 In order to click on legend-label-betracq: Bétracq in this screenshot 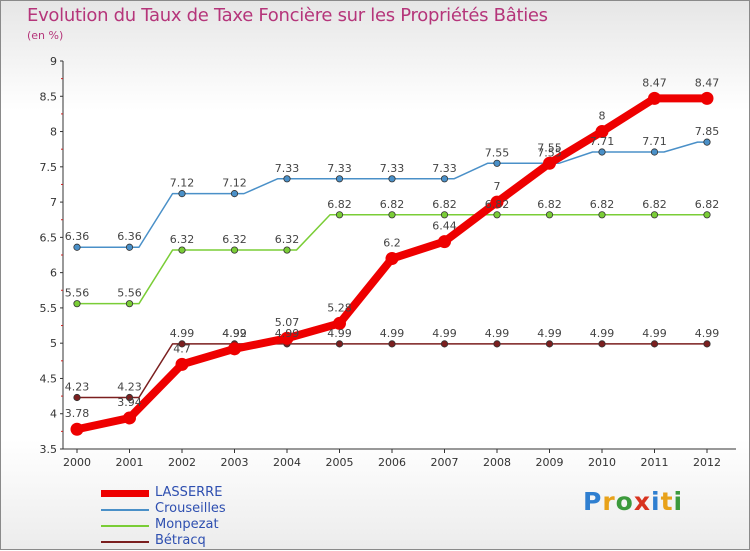, I will do `click(180, 540)`.